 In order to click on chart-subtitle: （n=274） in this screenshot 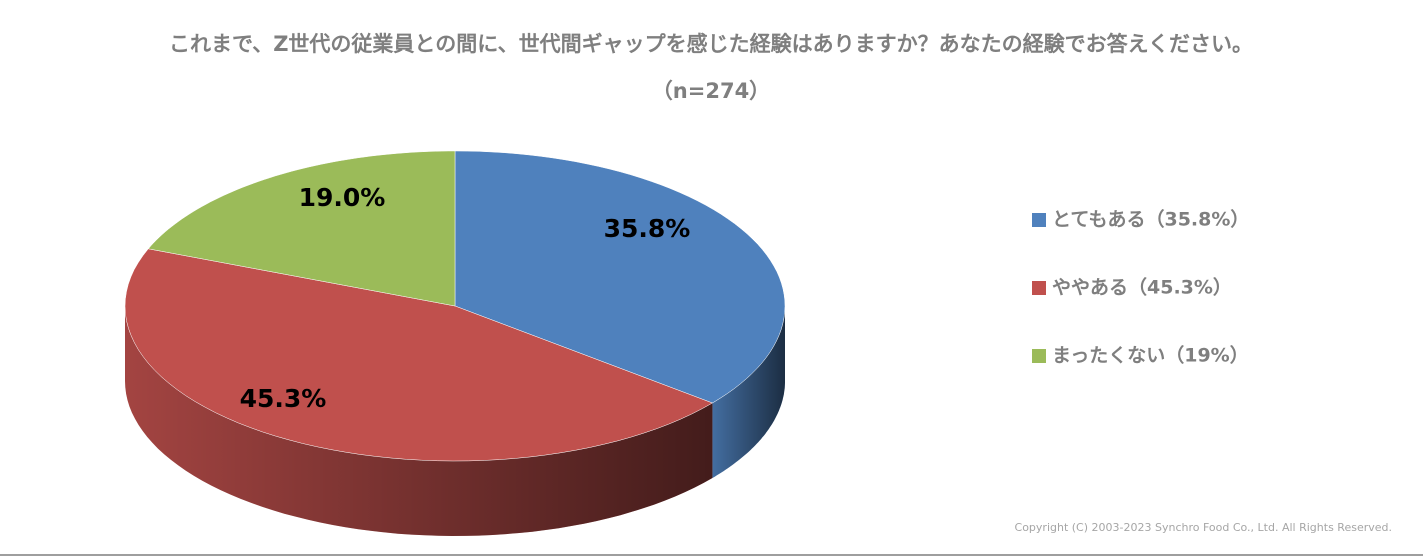, I will do `click(711, 91)`.